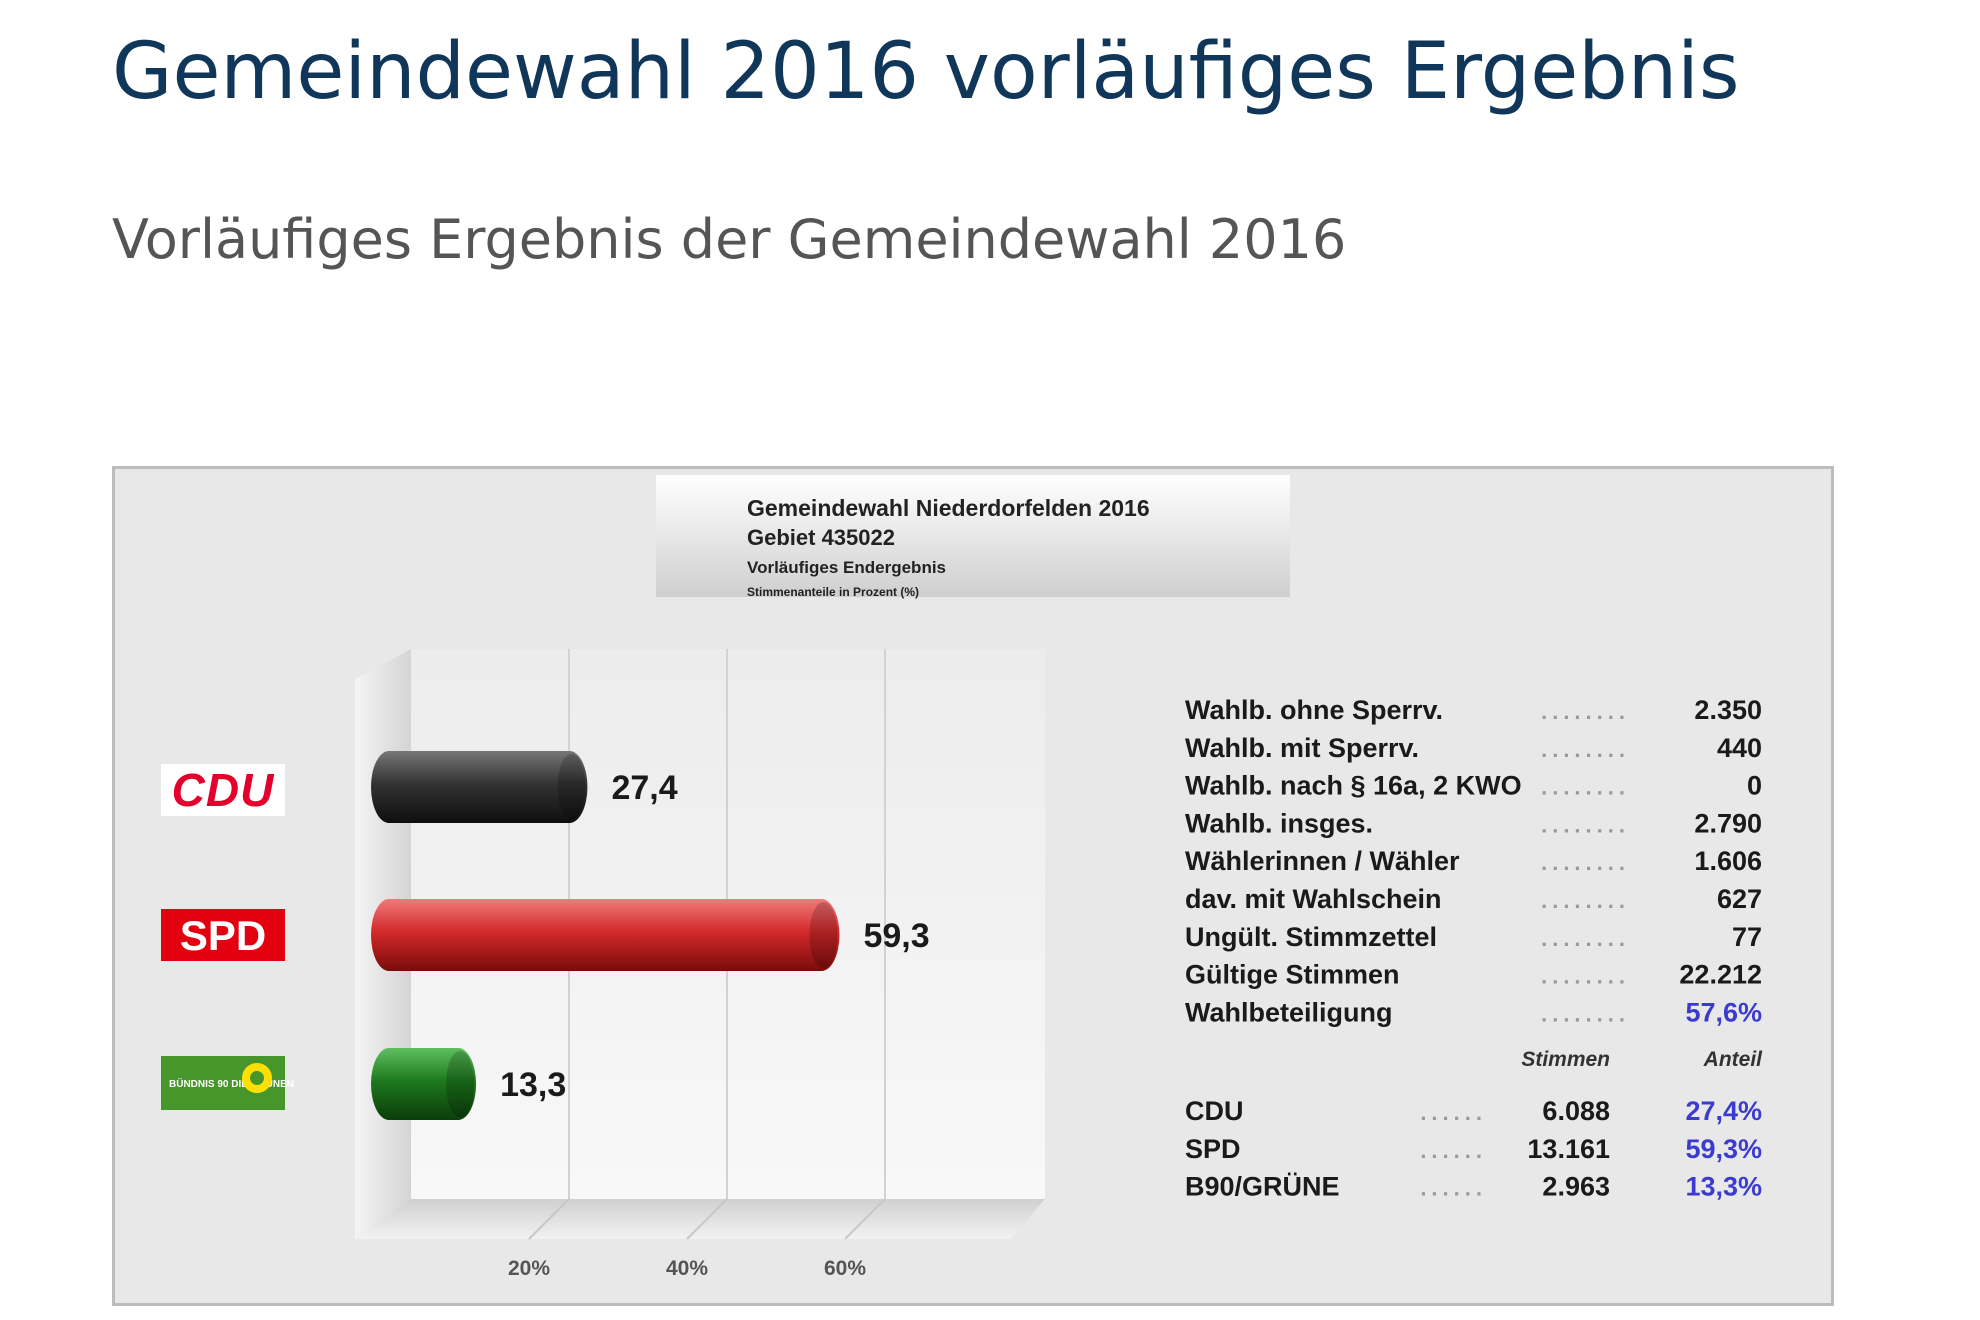 The height and width of the screenshot is (1320, 1980). I want to click on cdu-logo: CDU, so click(223, 790).